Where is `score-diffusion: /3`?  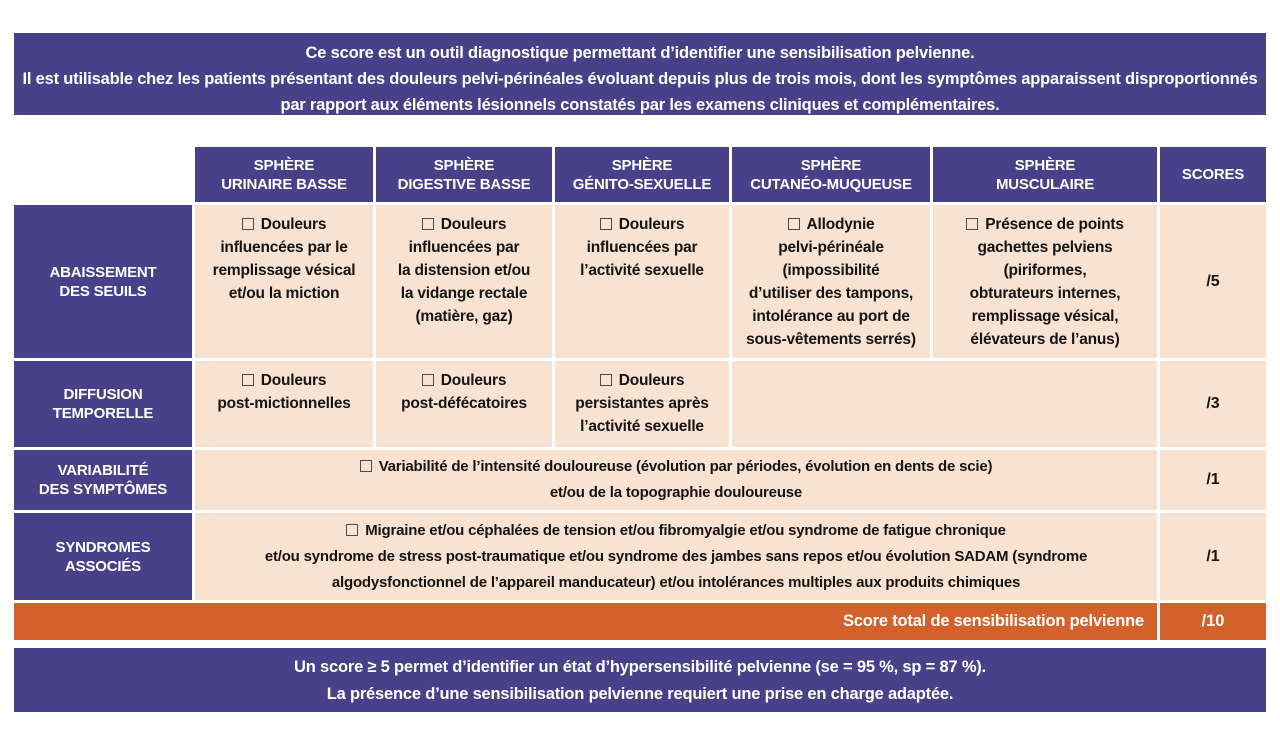
score-diffusion: /3 is located at coordinates (1213, 404).